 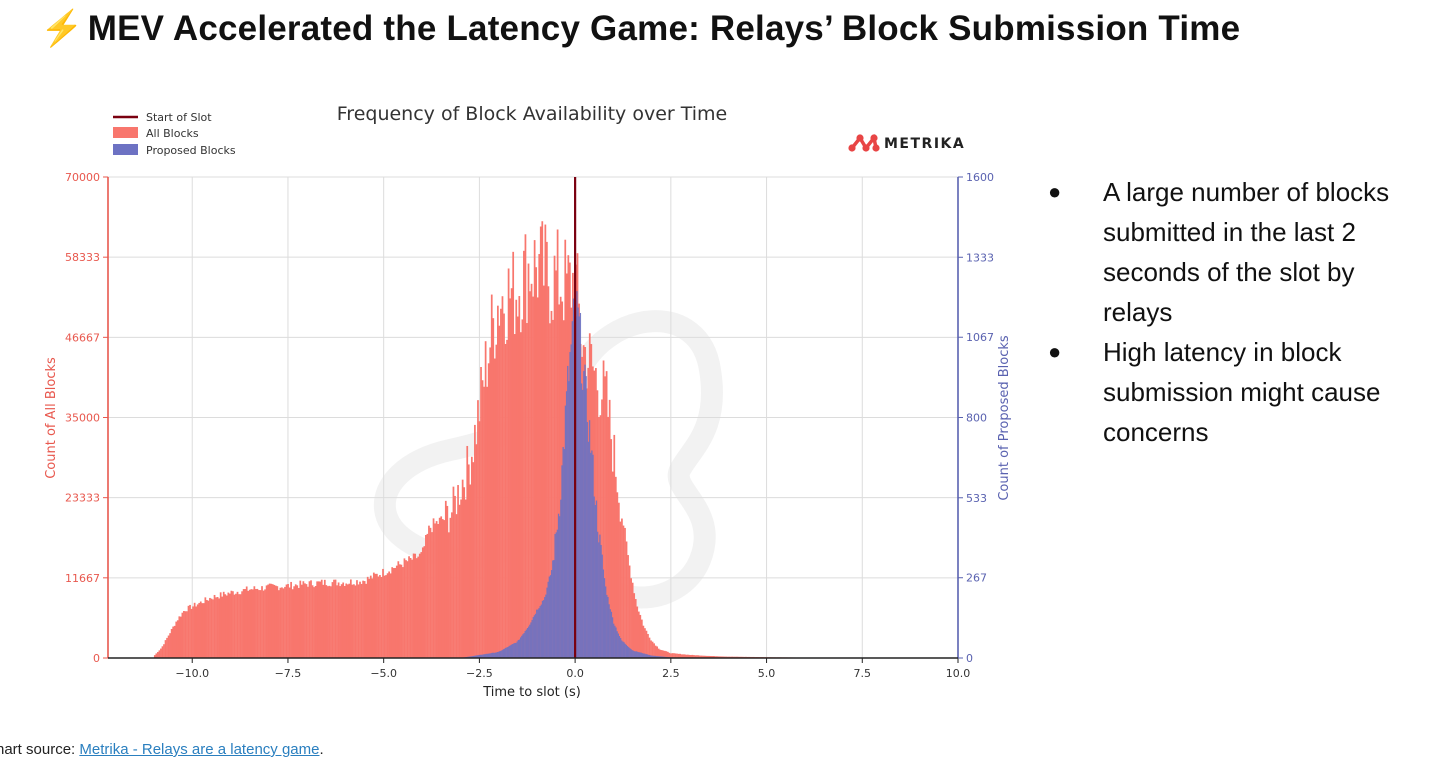 What do you see at coordinates (958, 673) in the screenshot?
I see `x-tick-label: 10.0` at bounding box center [958, 673].